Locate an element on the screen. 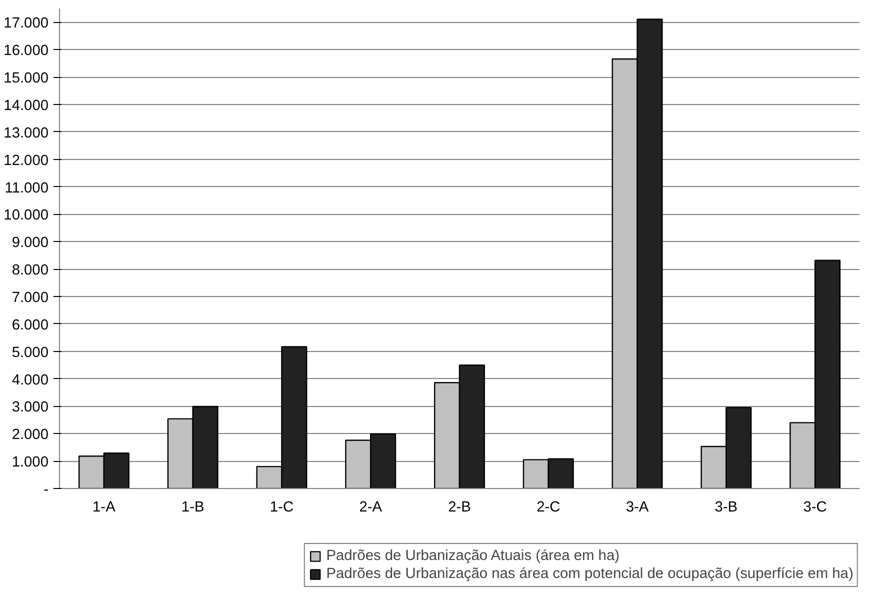 This screenshot has width=888, height=608. y-tick-label: 11.000 is located at coordinates (26, 188).